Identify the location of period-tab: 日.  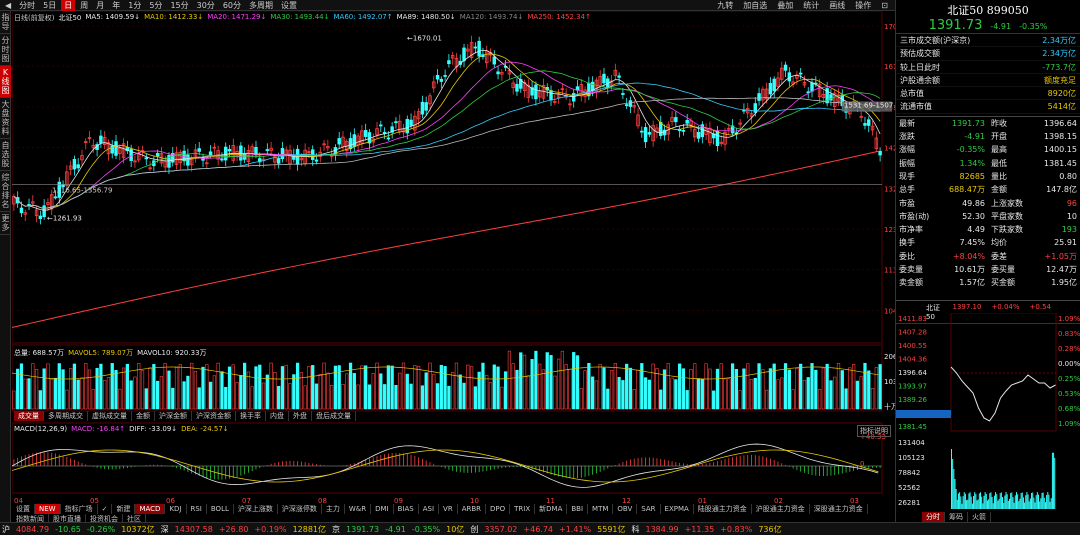
(68, 5).